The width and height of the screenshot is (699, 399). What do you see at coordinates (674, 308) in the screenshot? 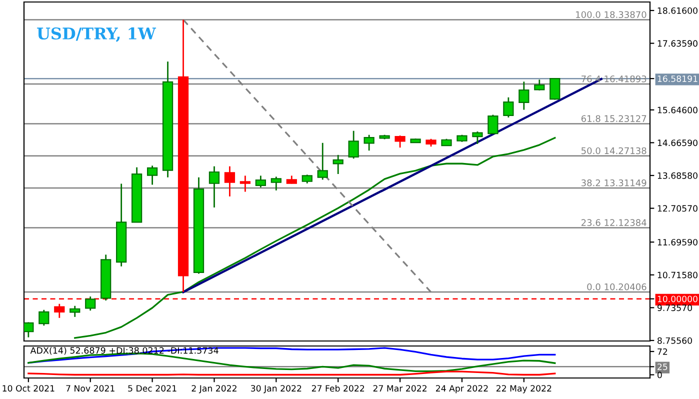
I see `y-tick-label: 9.73570` at bounding box center [674, 308].